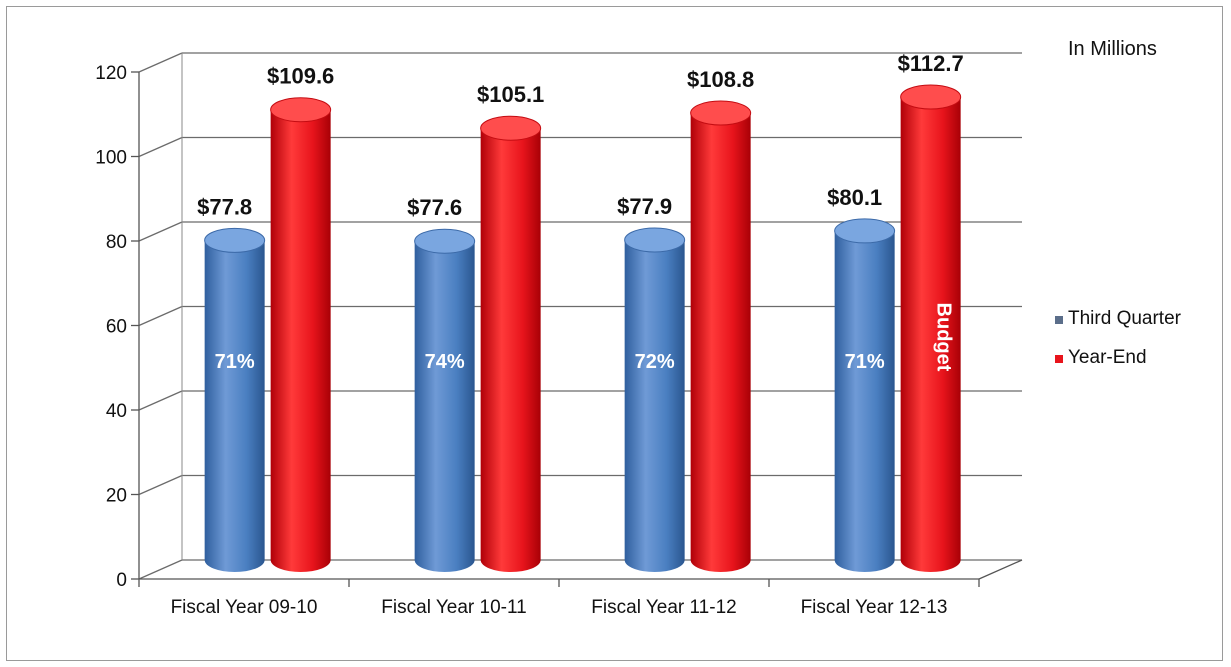  I want to click on data-label: $109.6, so click(300, 76).